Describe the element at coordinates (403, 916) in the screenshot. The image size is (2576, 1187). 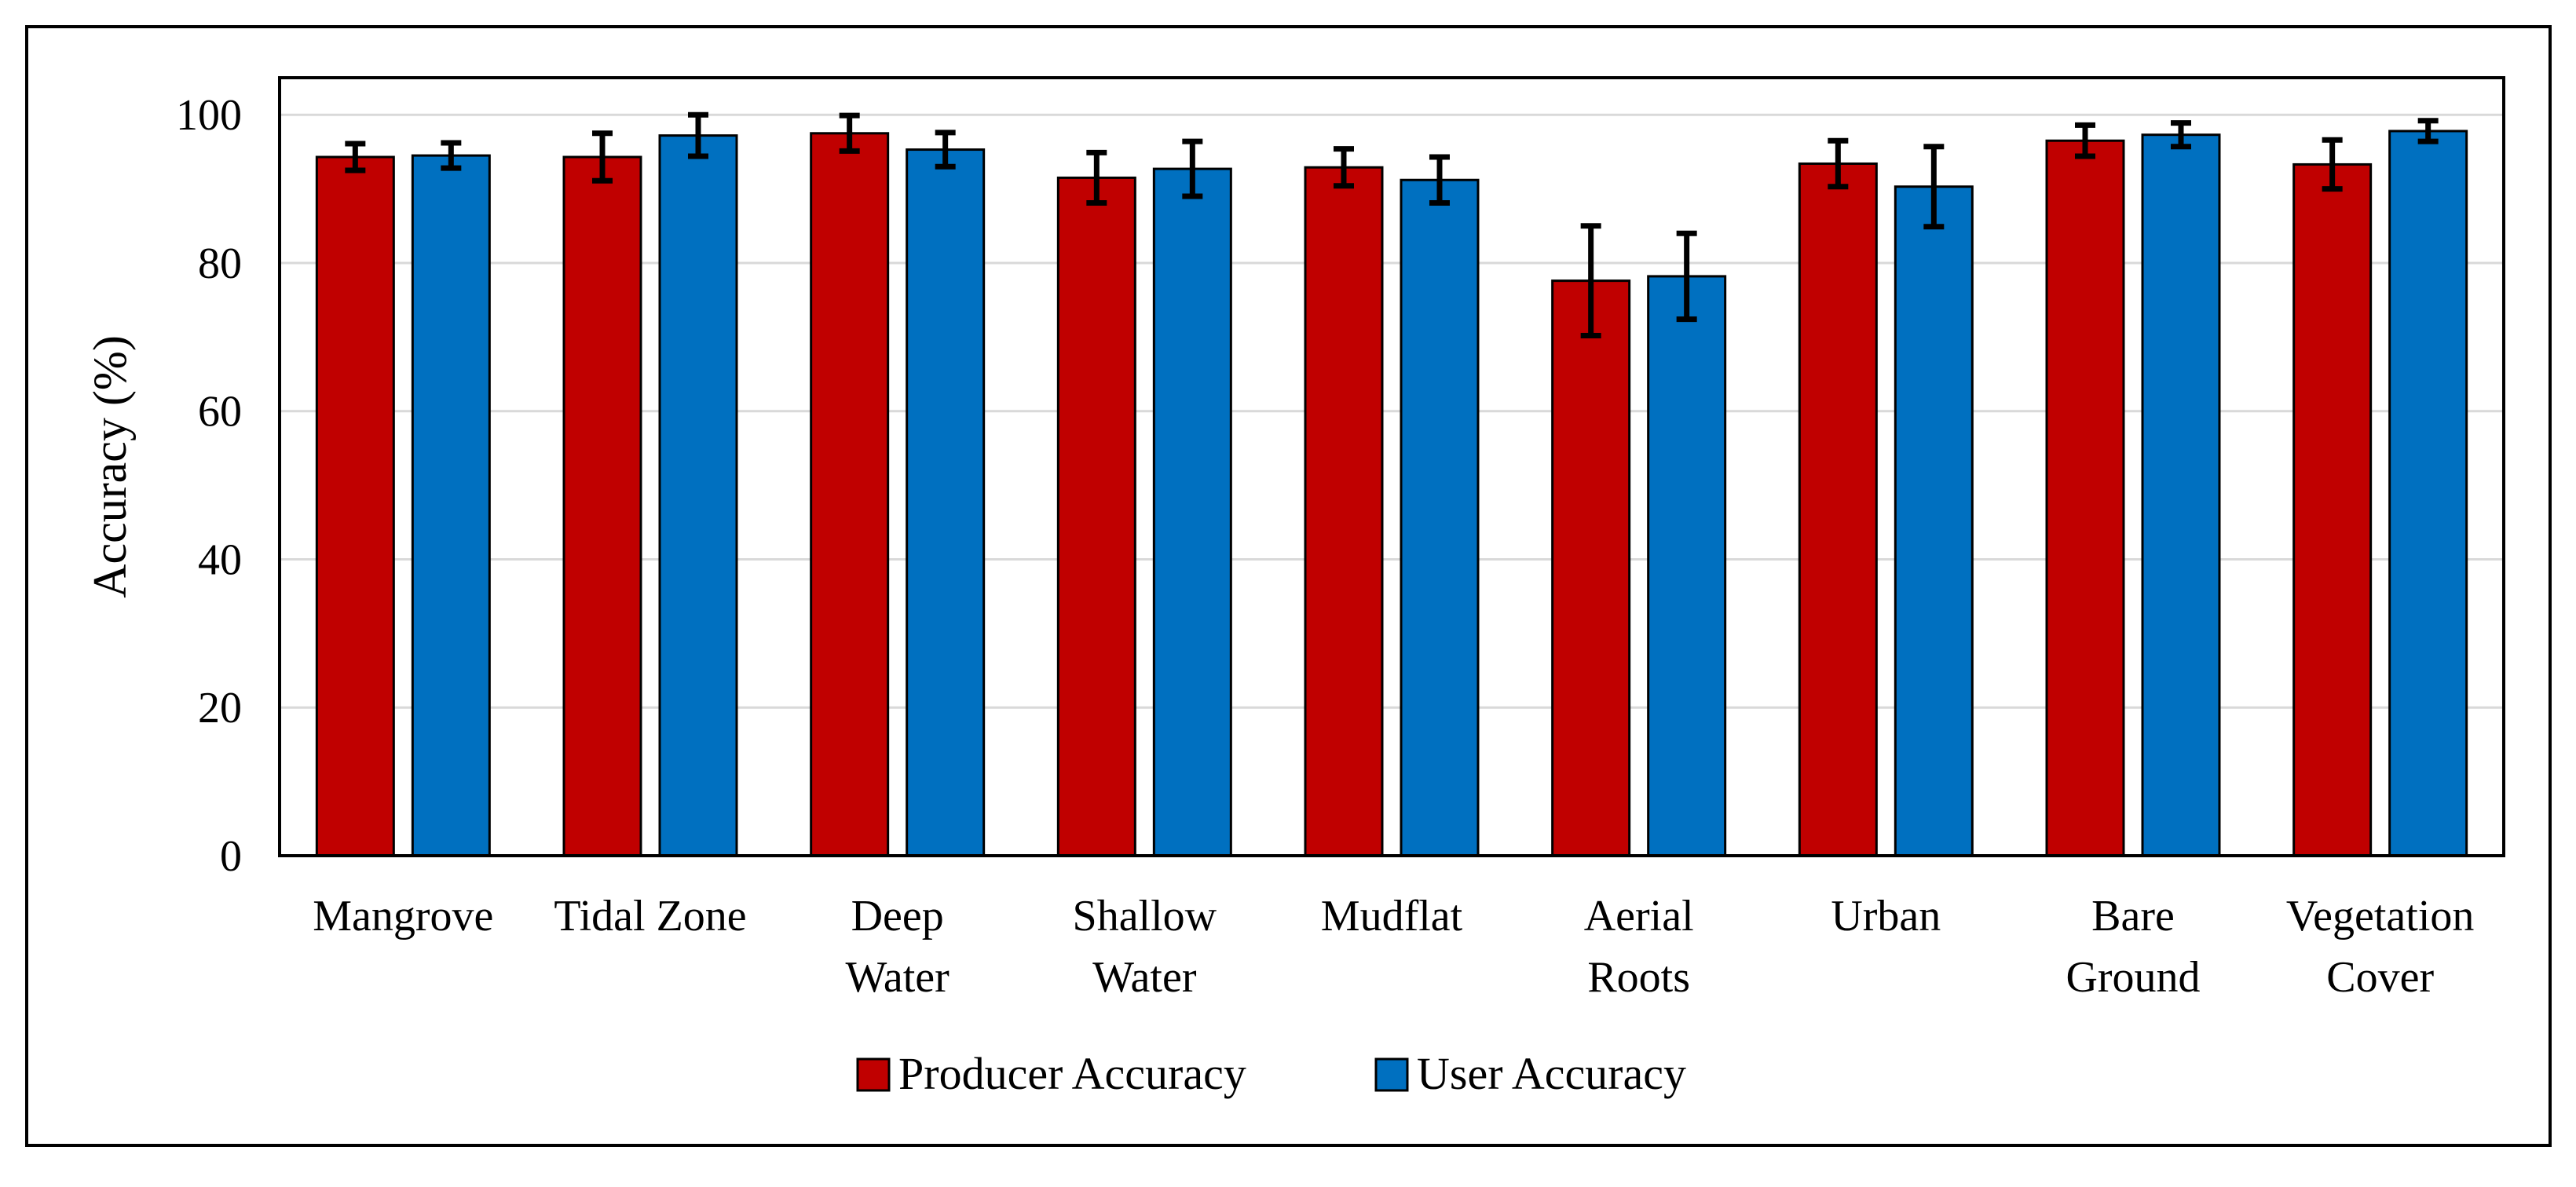
I see `x-tick-label: Mangrove` at that location.